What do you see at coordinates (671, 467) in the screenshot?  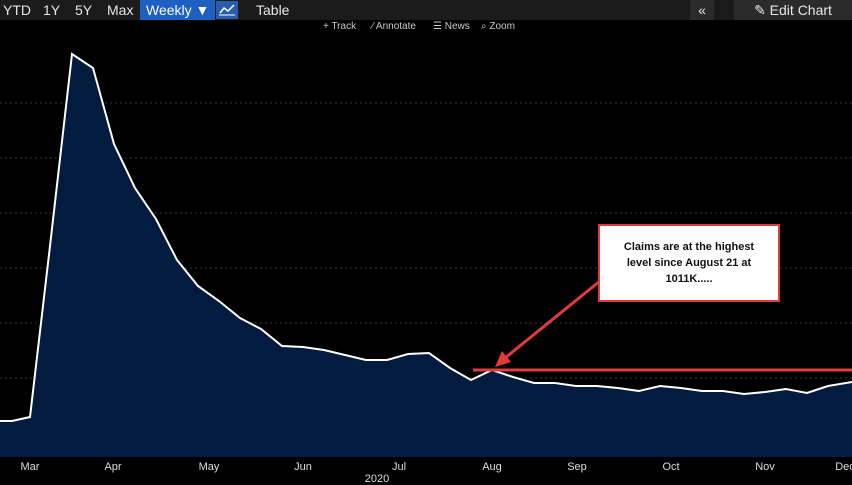 I see `x-tick-label: Oct` at bounding box center [671, 467].